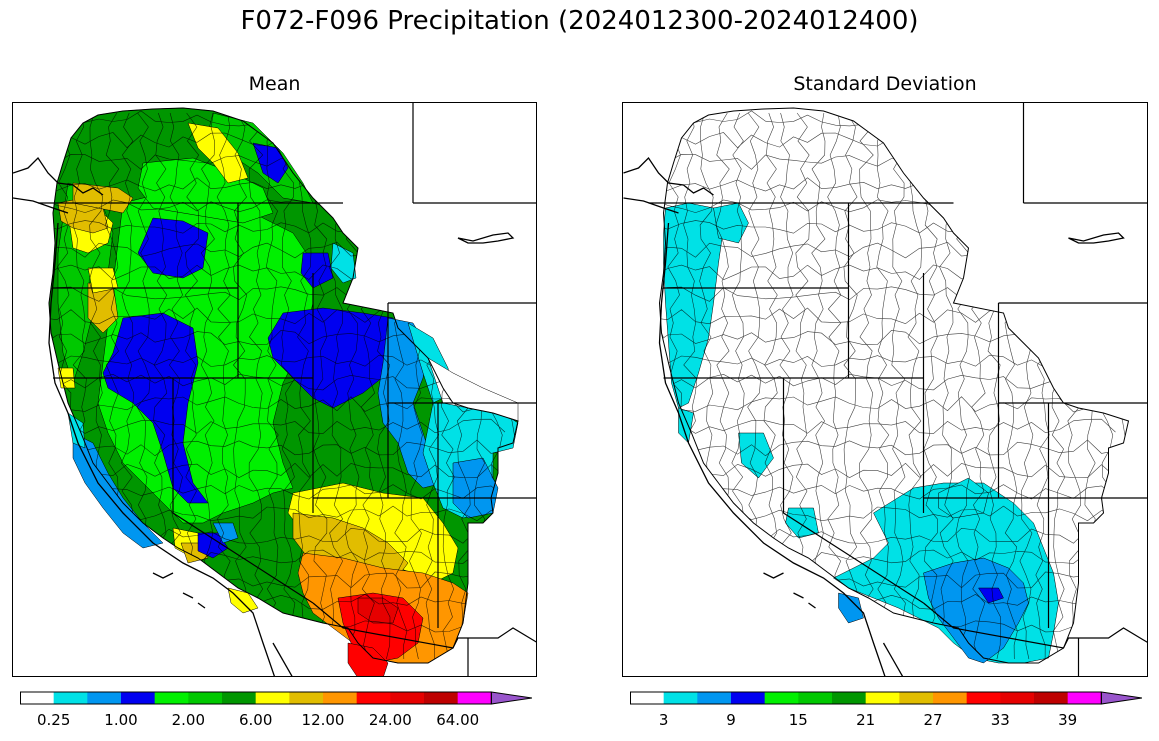 The image size is (1159, 741). Describe the element at coordinates (274, 84) in the screenshot. I see `panel-title-mean: Mean` at that location.